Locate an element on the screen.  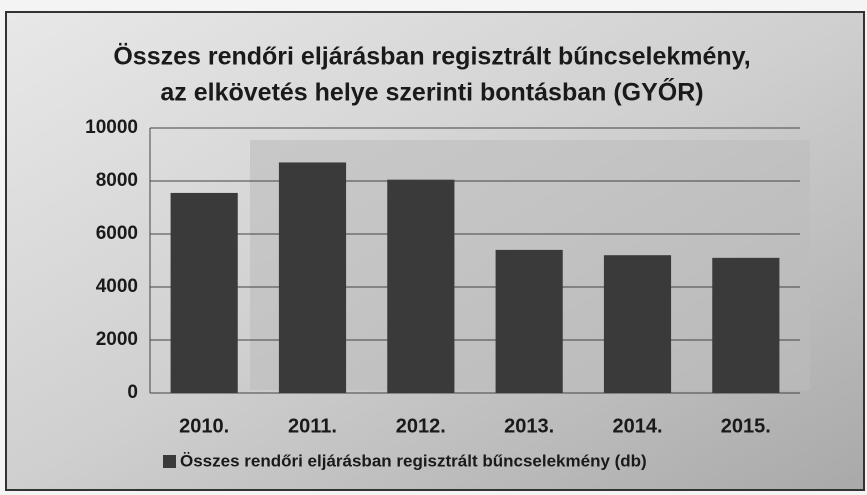
y-tick-label: 2000 is located at coordinates (117, 339).